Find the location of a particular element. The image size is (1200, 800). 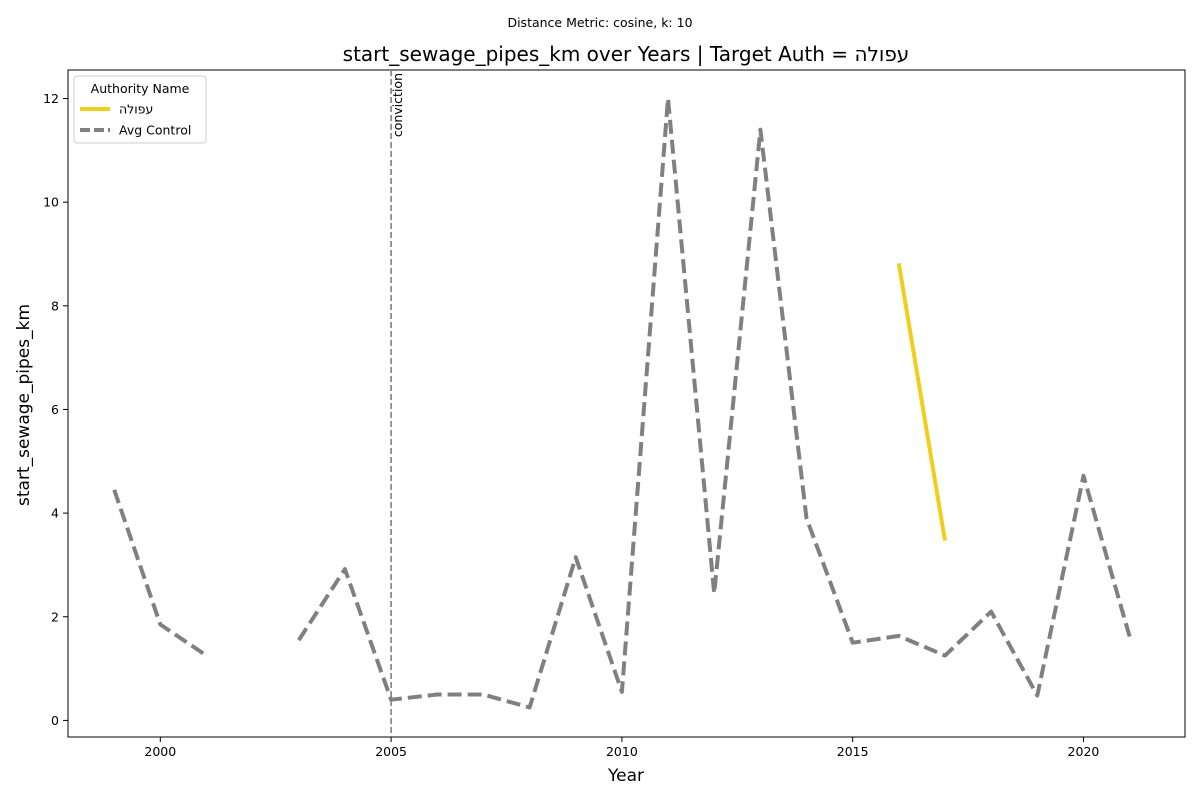

y-tick-label: 2 is located at coordinates (55, 616).